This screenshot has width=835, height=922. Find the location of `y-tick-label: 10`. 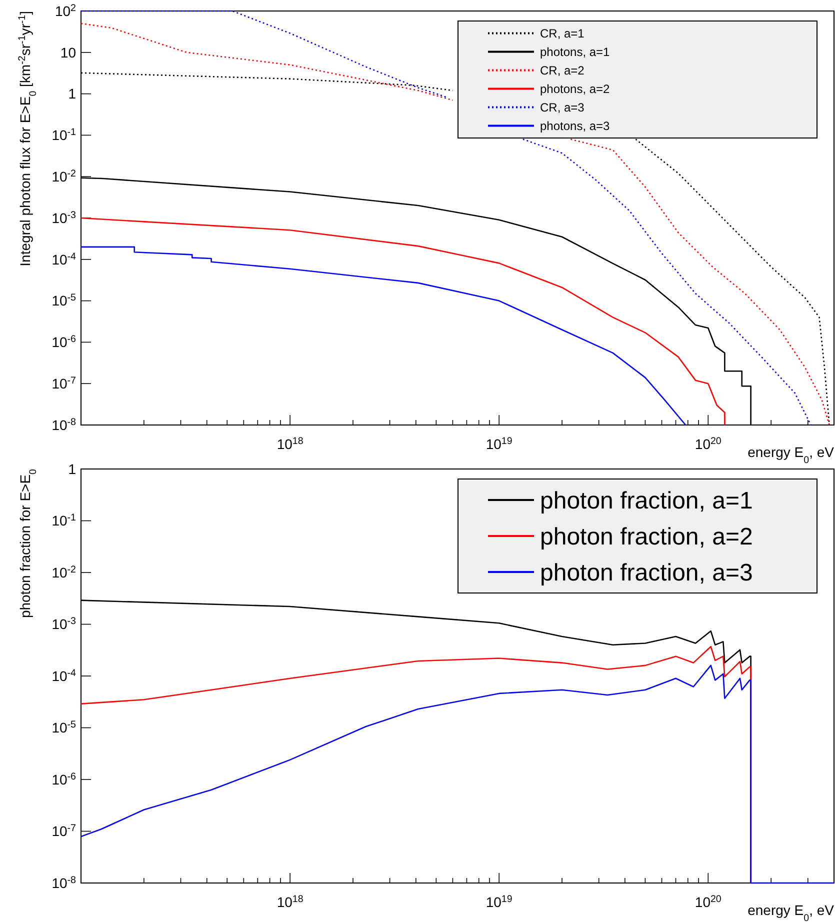

y-tick-label: 10 is located at coordinates (68, 52).